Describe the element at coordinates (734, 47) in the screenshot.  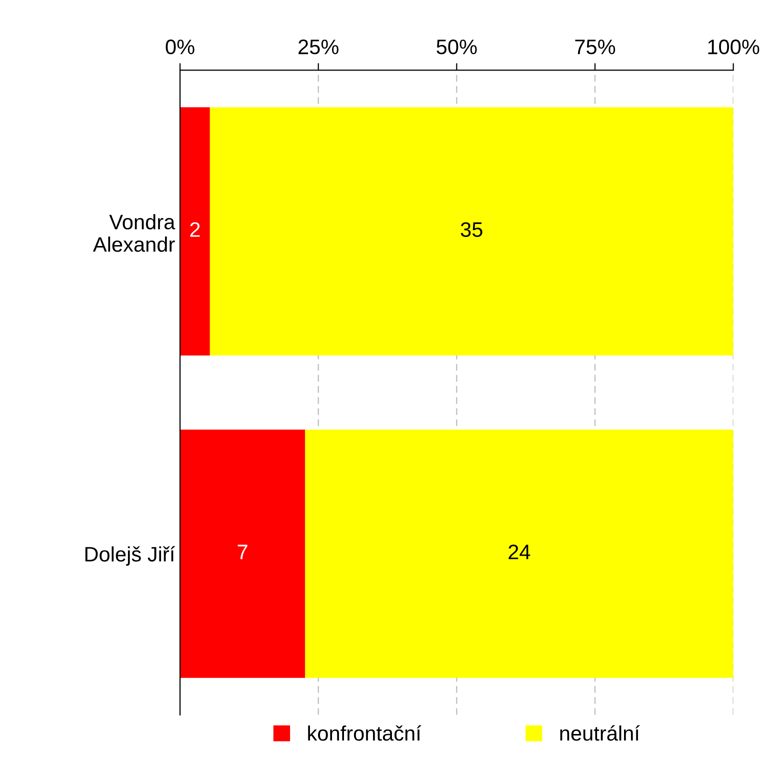
I see `x-tick-label: 100%` at that location.